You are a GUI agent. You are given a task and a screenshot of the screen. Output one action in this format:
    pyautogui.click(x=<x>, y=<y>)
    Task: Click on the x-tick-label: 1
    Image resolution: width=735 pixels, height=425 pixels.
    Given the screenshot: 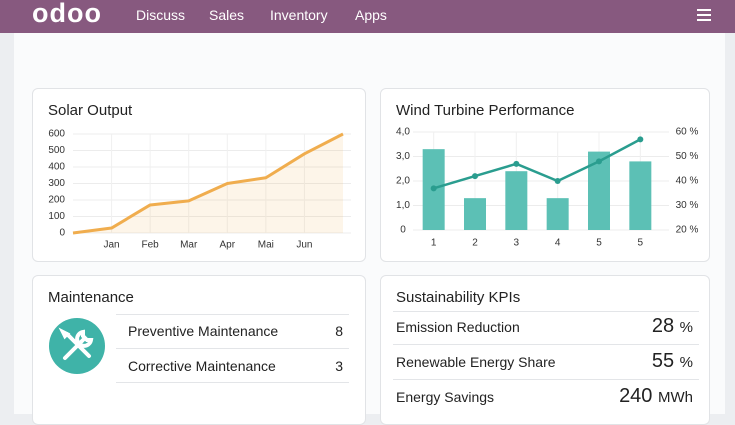 What is the action you would take?
    pyautogui.click(x=434, y=243)
    